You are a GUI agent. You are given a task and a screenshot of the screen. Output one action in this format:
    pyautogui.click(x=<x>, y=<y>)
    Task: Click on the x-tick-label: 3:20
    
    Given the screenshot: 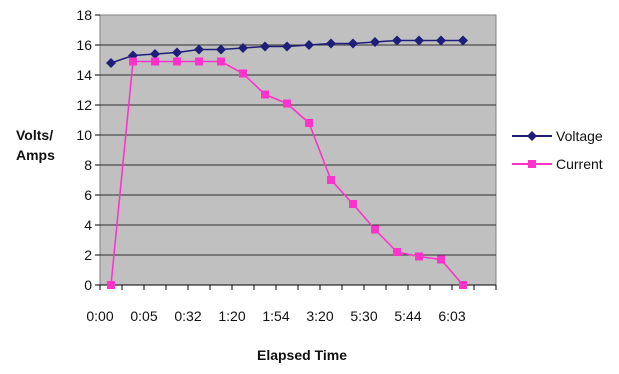 What is the action you would take?
    pyautogui.click(x=319, y=316)
    